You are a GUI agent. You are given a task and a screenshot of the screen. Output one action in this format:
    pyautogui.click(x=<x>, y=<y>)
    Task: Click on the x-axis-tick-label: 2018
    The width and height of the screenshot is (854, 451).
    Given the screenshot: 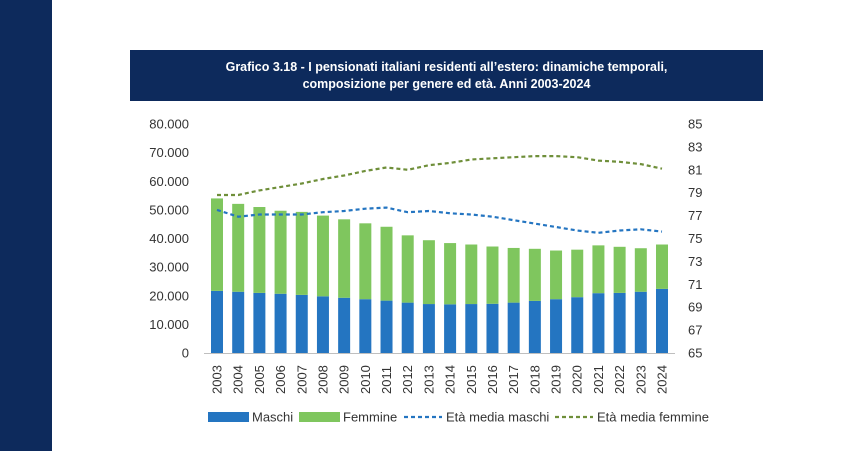 What is the action you would take?
    pyautogui.click(x=534, y=379)
    